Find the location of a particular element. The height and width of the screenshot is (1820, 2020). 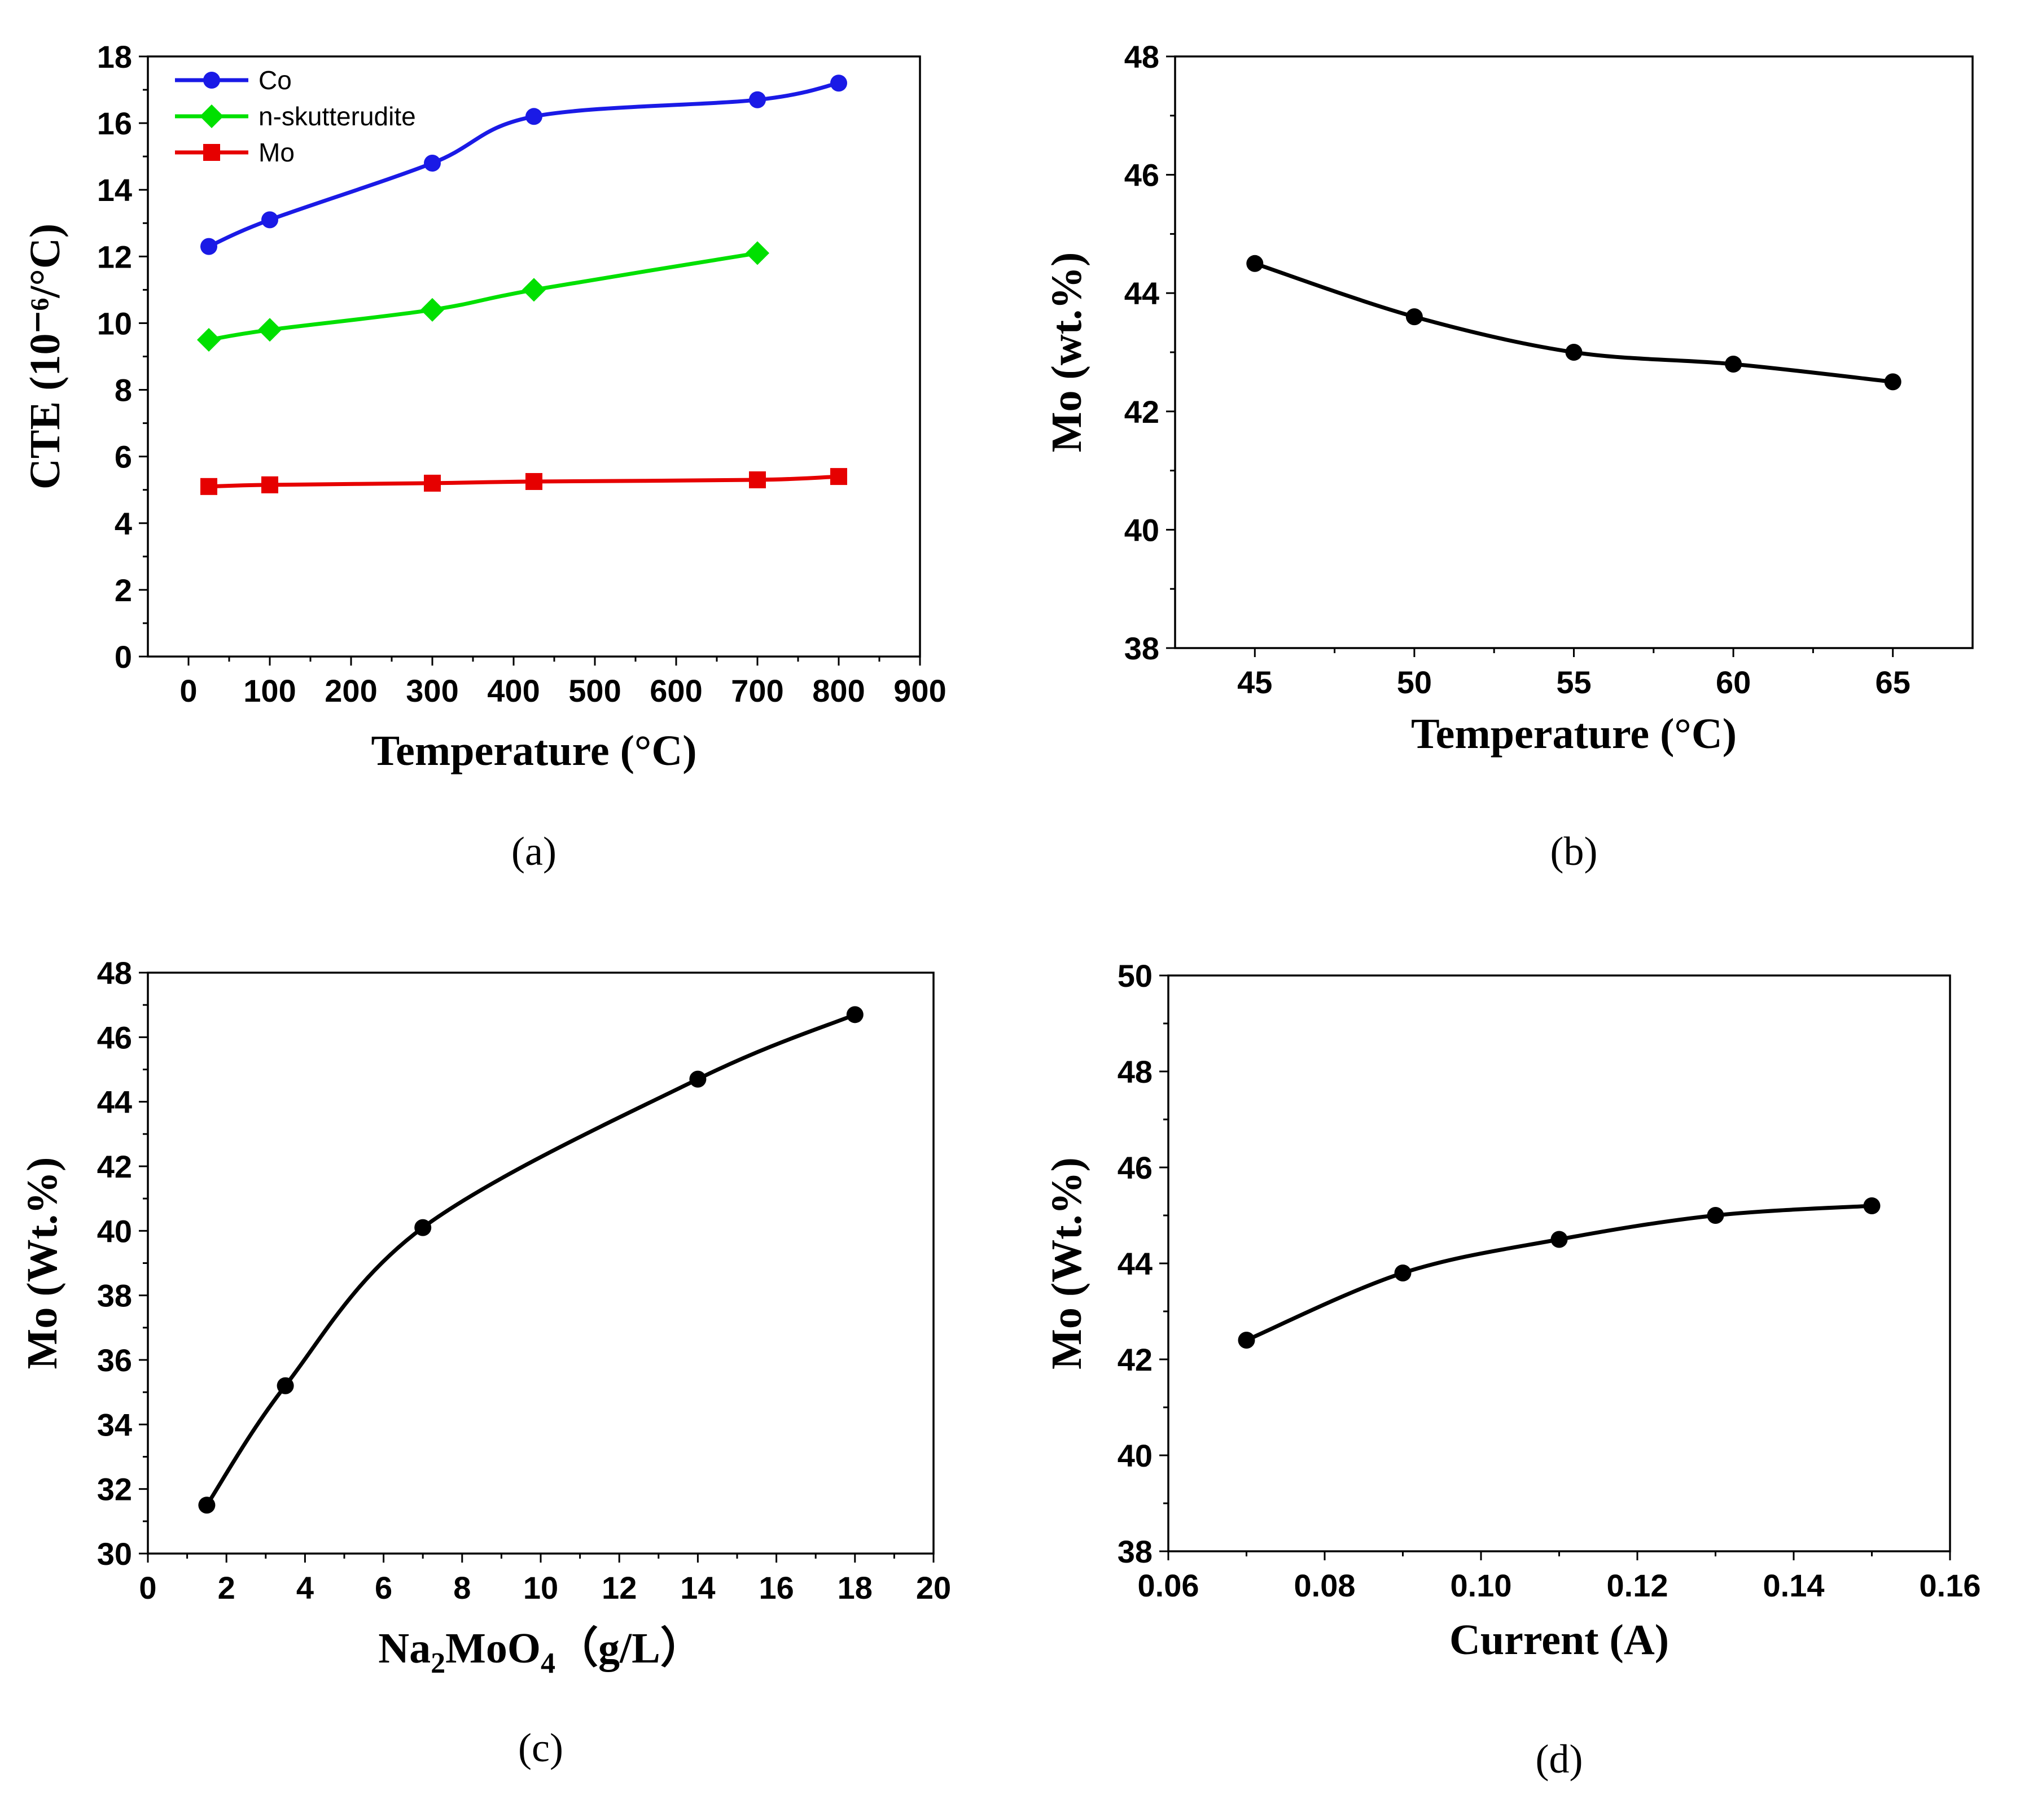

x-tick-label: 50 is located at coordinates (1414, 682).